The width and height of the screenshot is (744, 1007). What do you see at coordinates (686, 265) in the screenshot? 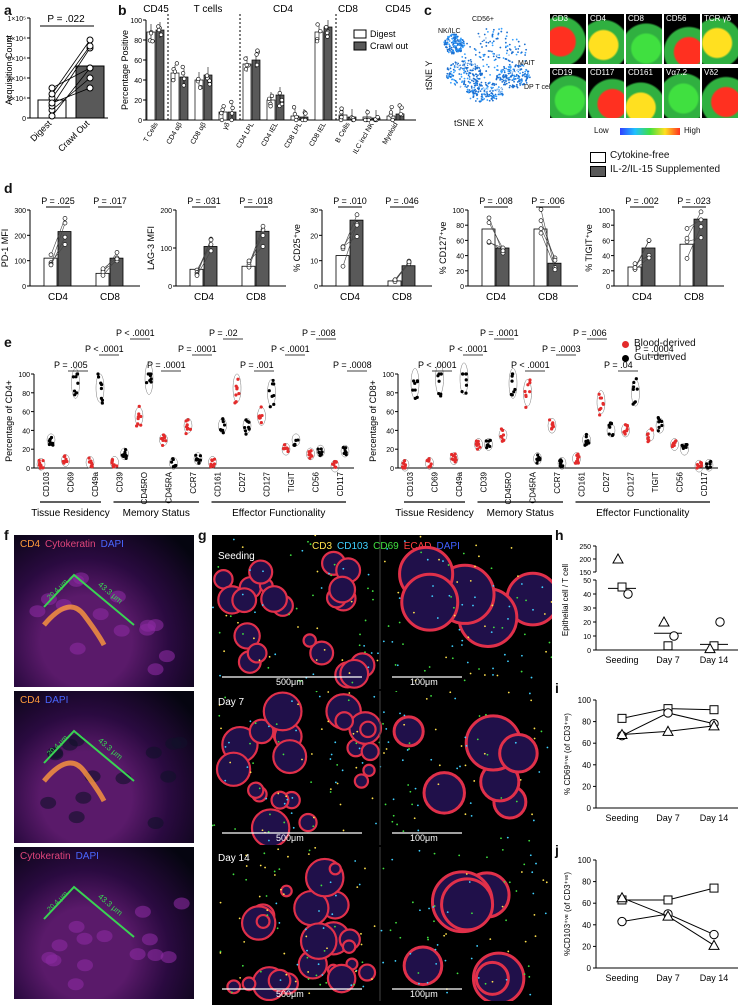
I see `panel-d-bar` at bounding box center [686, 265].